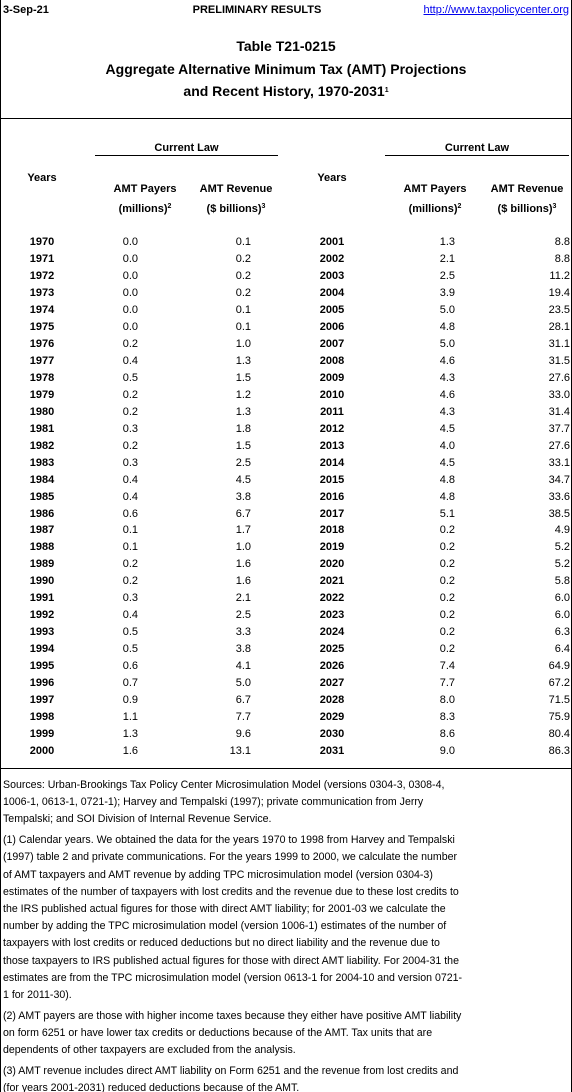  I want to click on revenue-cell: 6.0, so click(562, 598).